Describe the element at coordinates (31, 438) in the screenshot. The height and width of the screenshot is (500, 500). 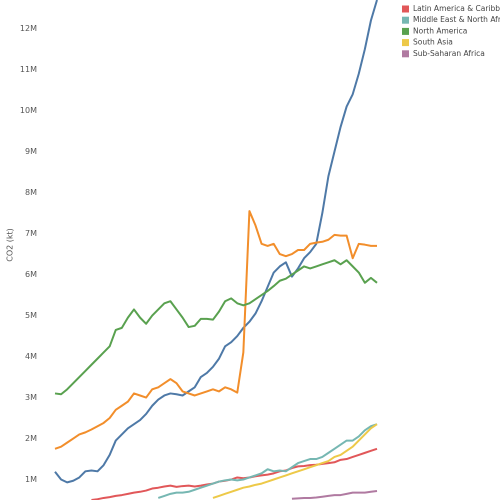
I see `y-tick-label: 2M` at that location.